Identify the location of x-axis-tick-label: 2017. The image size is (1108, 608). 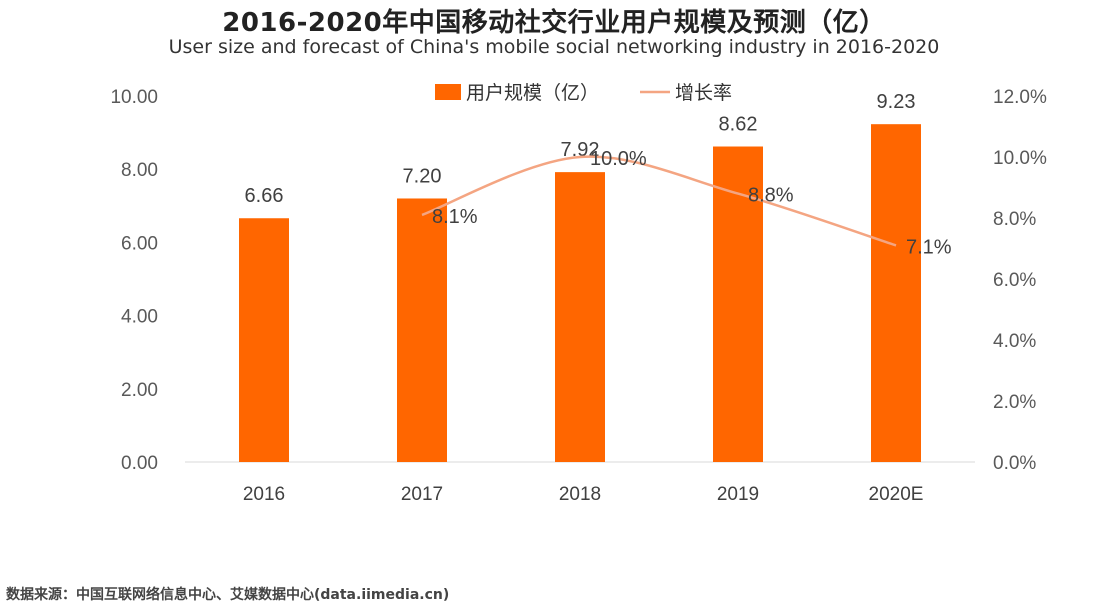
(422, 494).